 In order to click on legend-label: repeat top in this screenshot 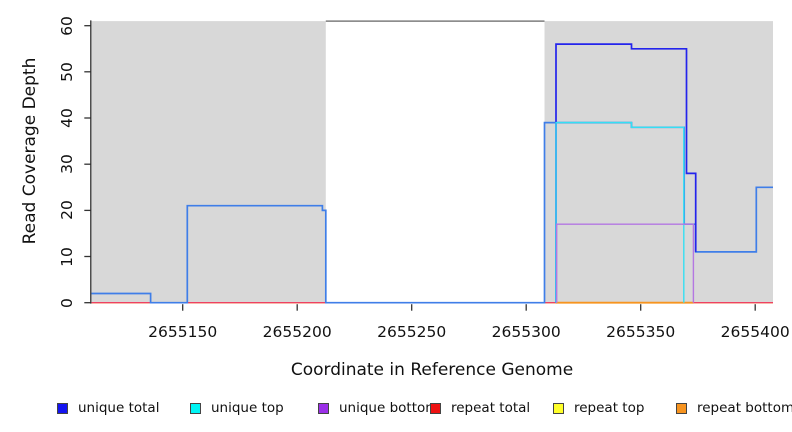, I will do `click(609, 408)`.